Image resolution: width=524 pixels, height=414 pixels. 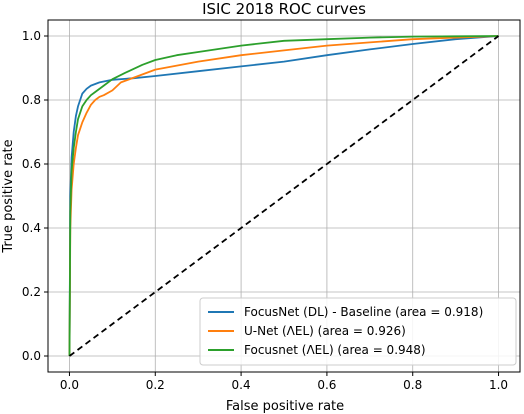 I want to click on legend-entry: Focusnet (ΛEL) (area = 0.948), so click(x=335, y=350).